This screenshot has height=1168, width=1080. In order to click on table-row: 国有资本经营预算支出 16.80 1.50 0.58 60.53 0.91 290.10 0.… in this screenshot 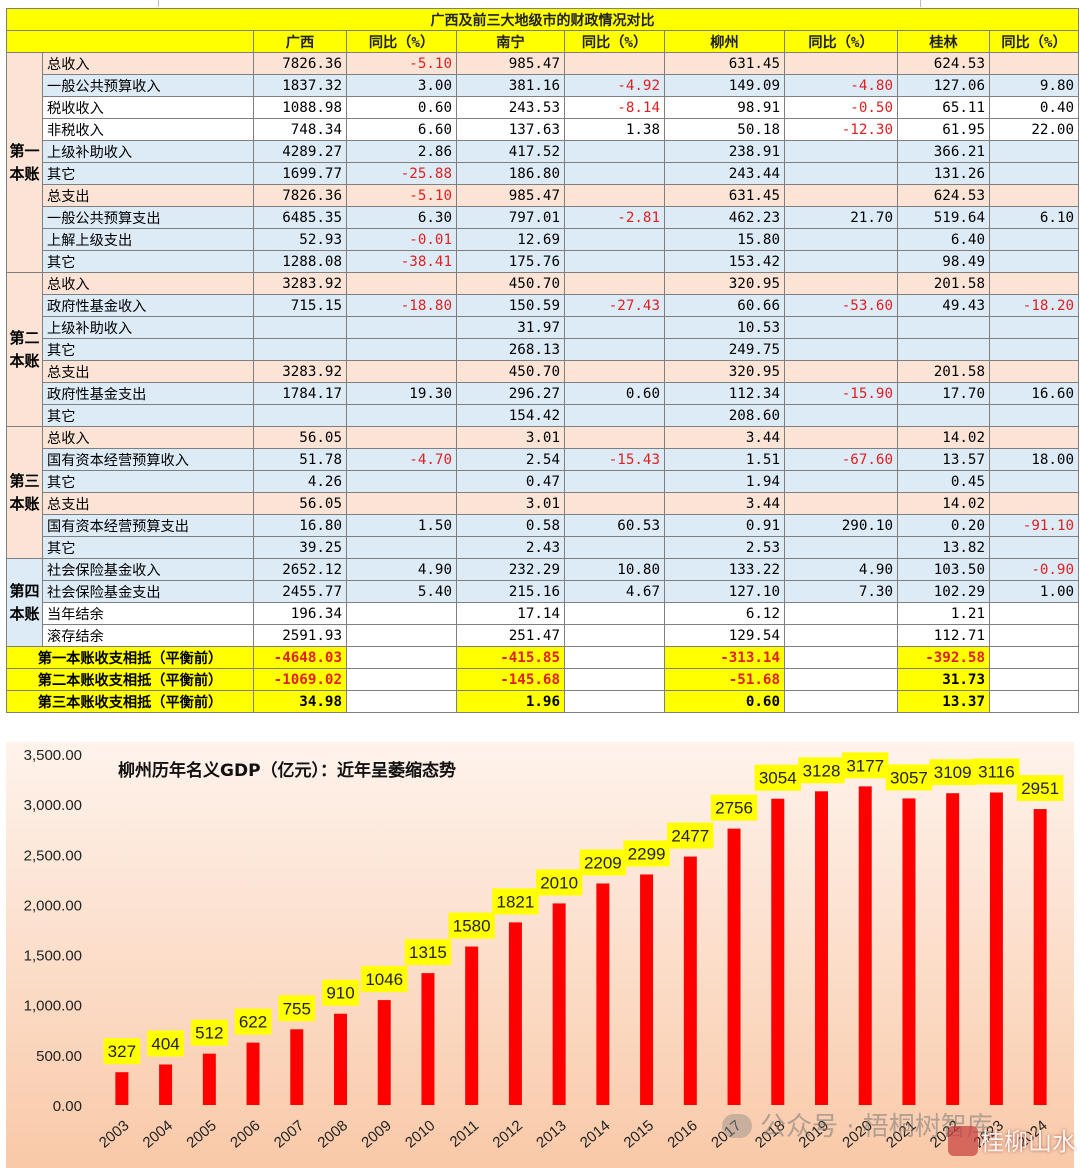, I will do `click(543, 525)`.